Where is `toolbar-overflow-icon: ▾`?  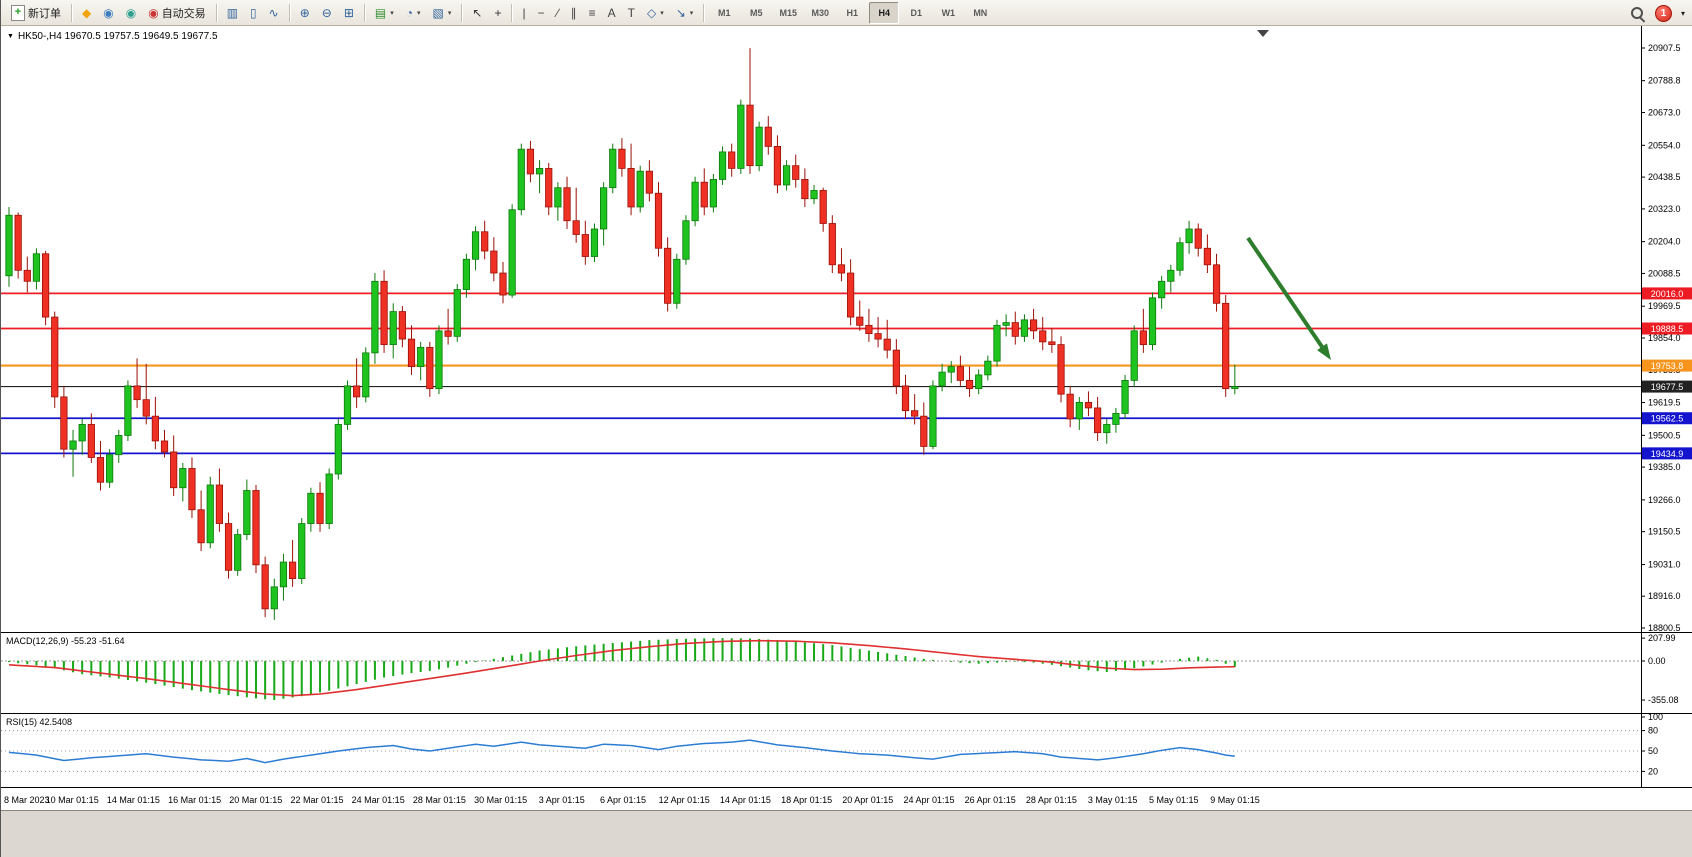
toolbar-overflow-icon: ▾ is located at coordinates (1682, 13).